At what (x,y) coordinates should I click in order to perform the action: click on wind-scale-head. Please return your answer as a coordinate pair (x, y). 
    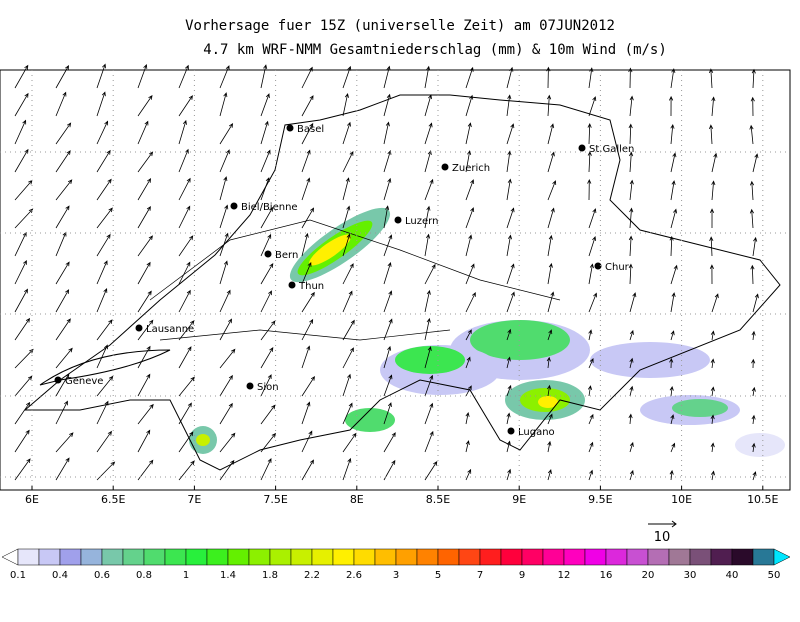
    Looking at the image, I should click on (674, 524).